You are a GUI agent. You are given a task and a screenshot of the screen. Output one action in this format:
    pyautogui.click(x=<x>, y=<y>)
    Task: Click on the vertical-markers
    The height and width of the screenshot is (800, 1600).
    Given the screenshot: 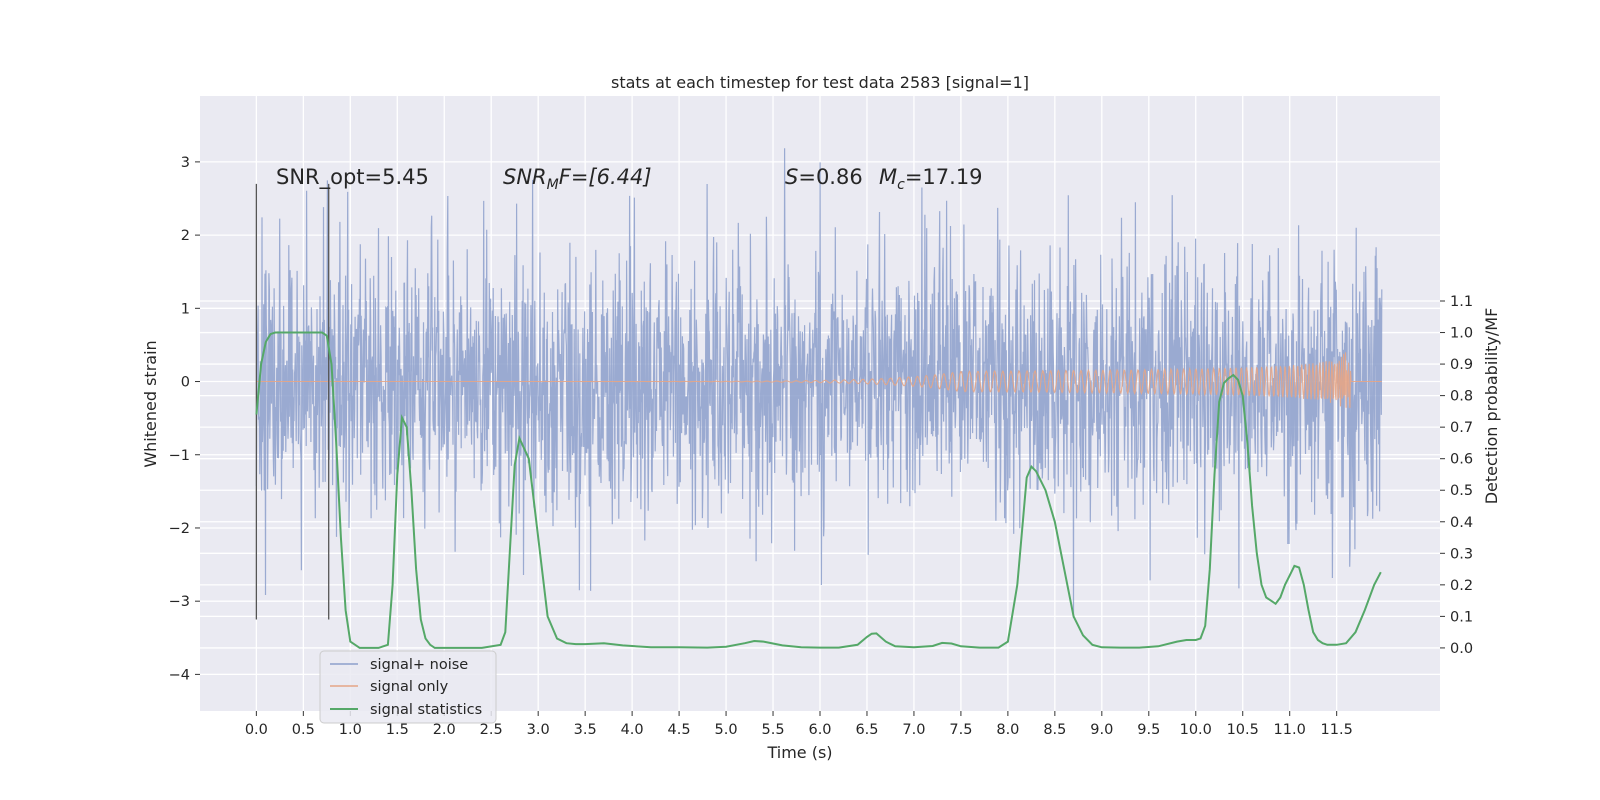 What is the action you would take?
    pyautogui.click(x=292, y=401)
    